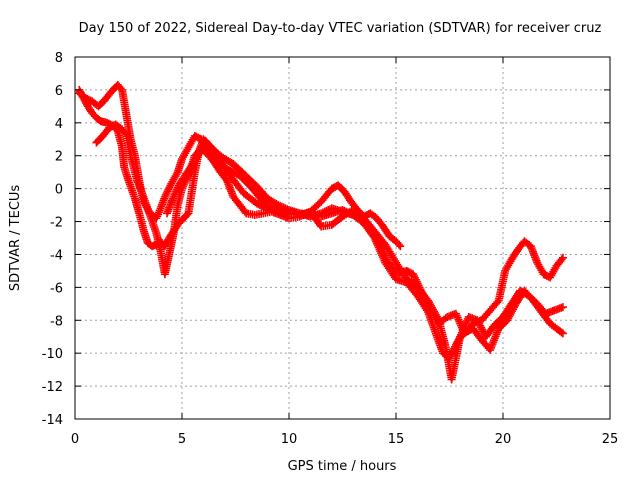 The width and height of the screenshot is (640, 480). Describe the element at coordinates (59, 91) in the screenshot. I see `y-tick-label: 6` at that location.